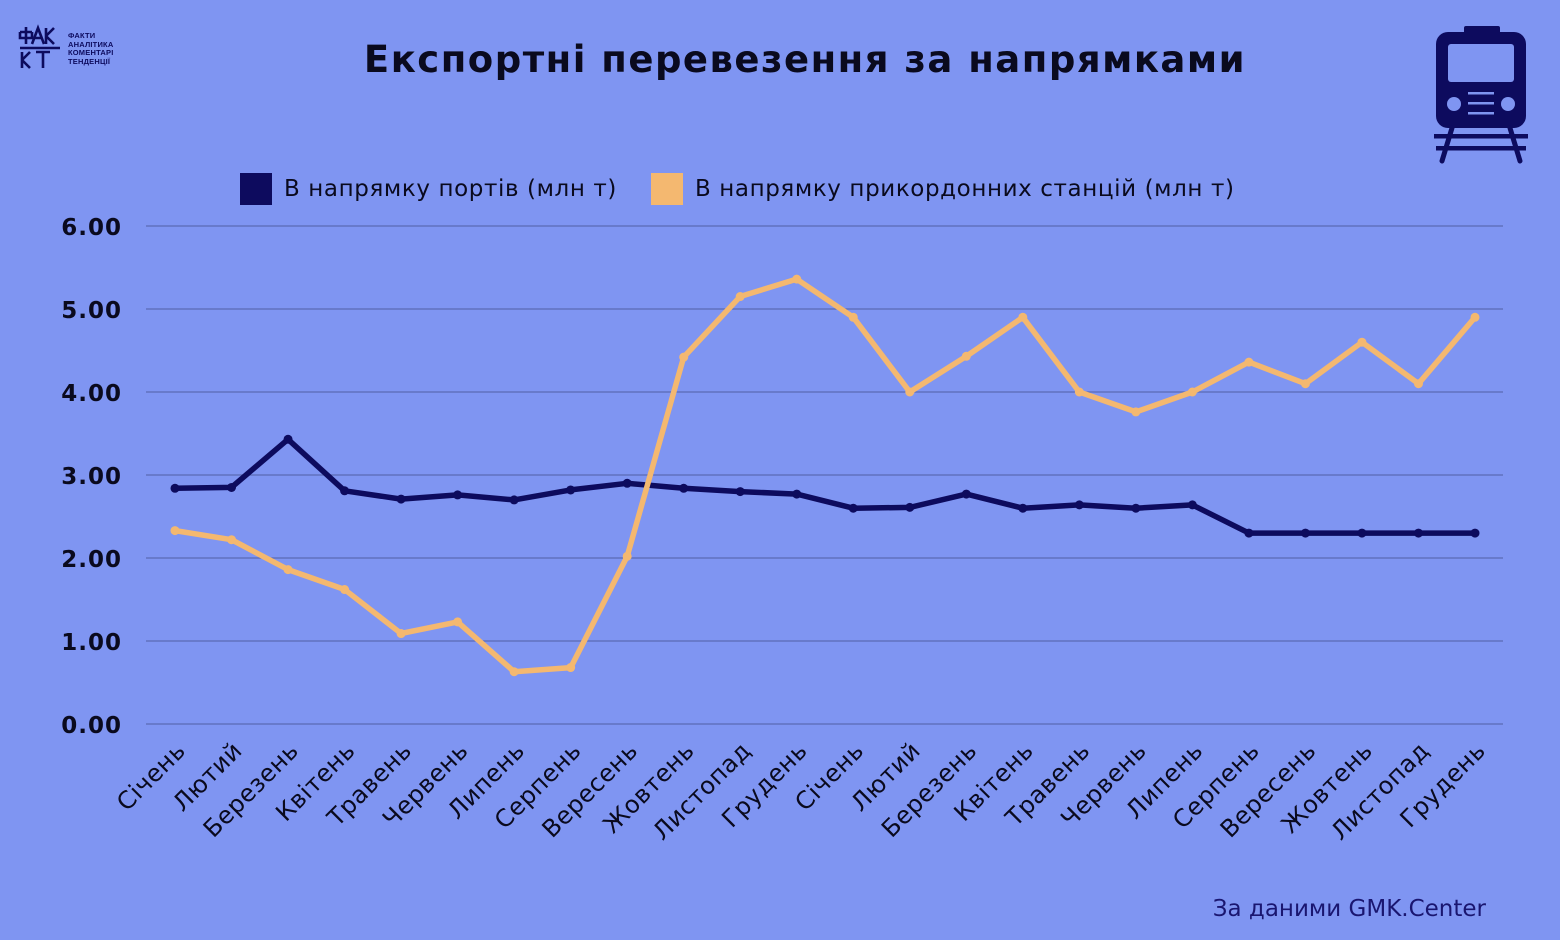  What do you see at coordinates (964, 189) in the screenshot?
I see `legend-label-border: В напрямку прикордонних станцій (млн т)` at bounding box center [964, 189].